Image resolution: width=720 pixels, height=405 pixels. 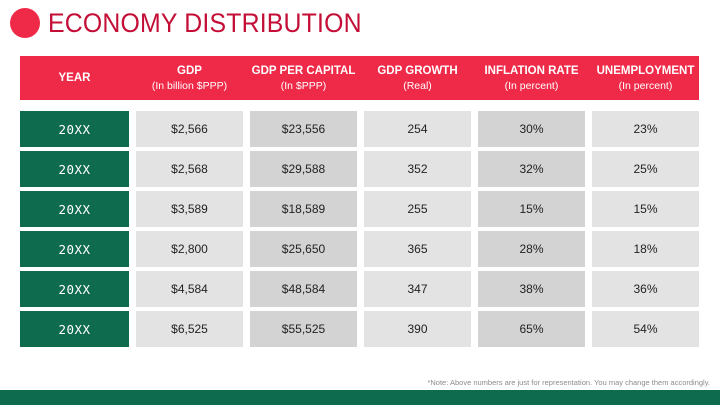 I want to click on cell-unemployment: 54%, so click(x=645, y=329).